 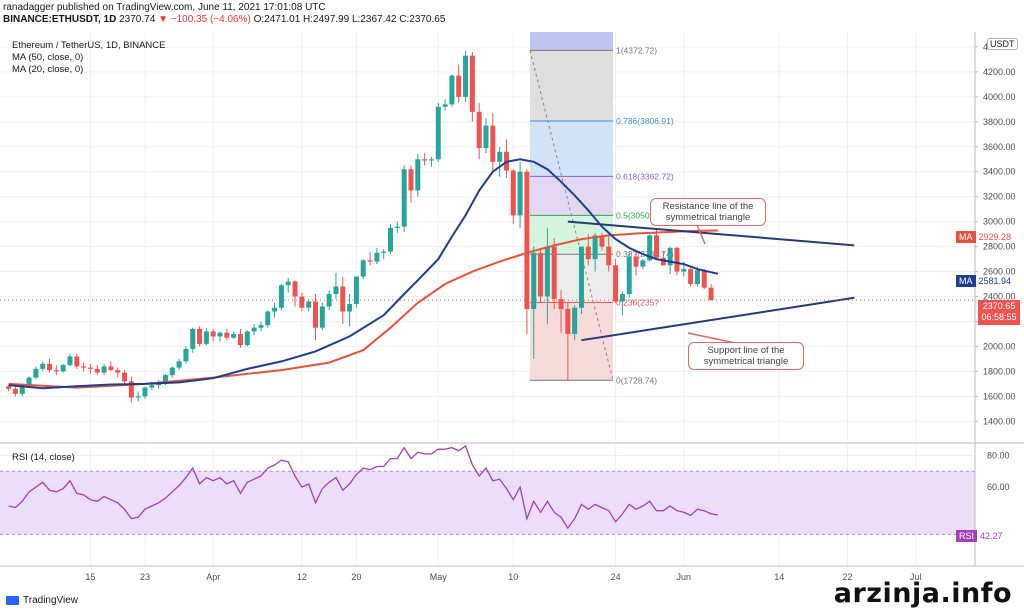 I want to click on price-axis-label: 4000.00, so click(x=999, y=97).